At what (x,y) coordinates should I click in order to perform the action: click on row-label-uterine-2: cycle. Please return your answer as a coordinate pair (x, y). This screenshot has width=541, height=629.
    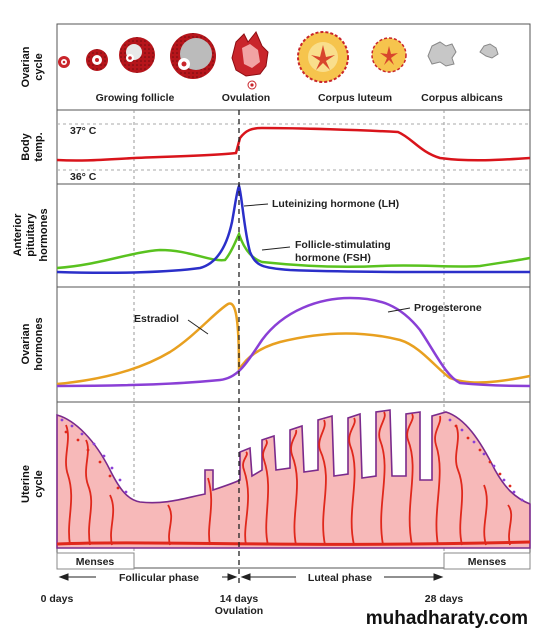
    Looking at the image, I should click on (39, 484).